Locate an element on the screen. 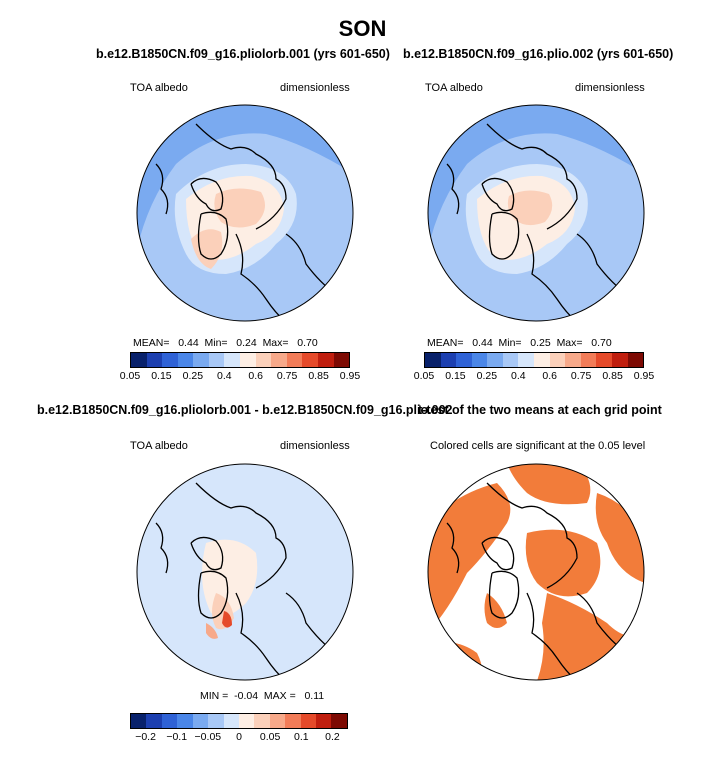 The height and width of the screenshot is (774, 725). panel-2-colorbar is located at coordinates (534, 360).